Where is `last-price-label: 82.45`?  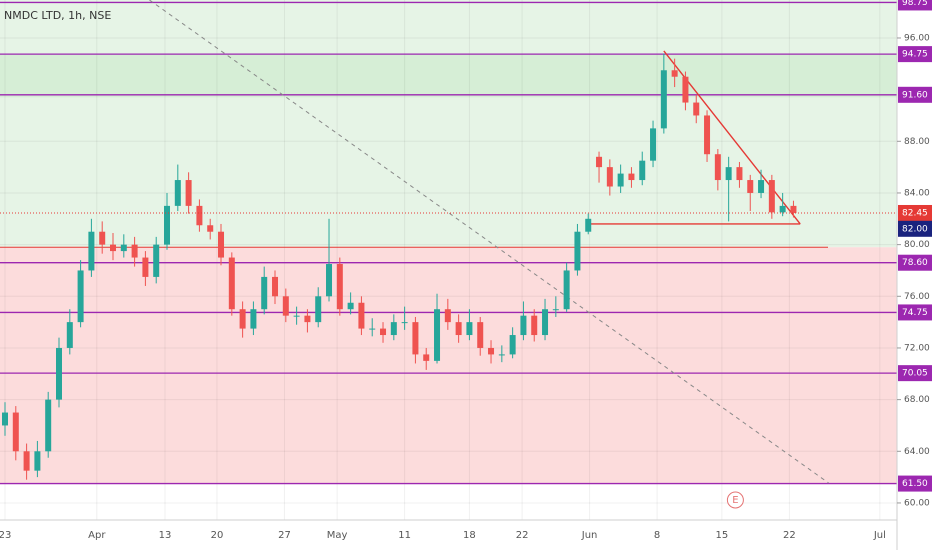 last-price-label: 82.45 is located at coordinates (915, 213).